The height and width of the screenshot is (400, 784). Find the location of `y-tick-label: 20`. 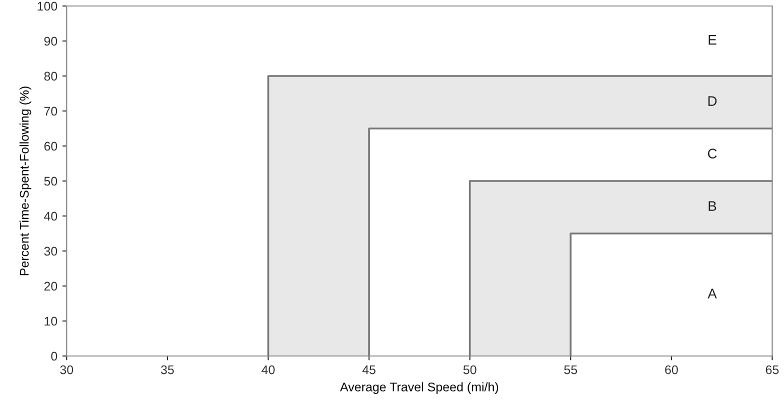

y-tick-label: 20 is located at coordinates (51, 286).